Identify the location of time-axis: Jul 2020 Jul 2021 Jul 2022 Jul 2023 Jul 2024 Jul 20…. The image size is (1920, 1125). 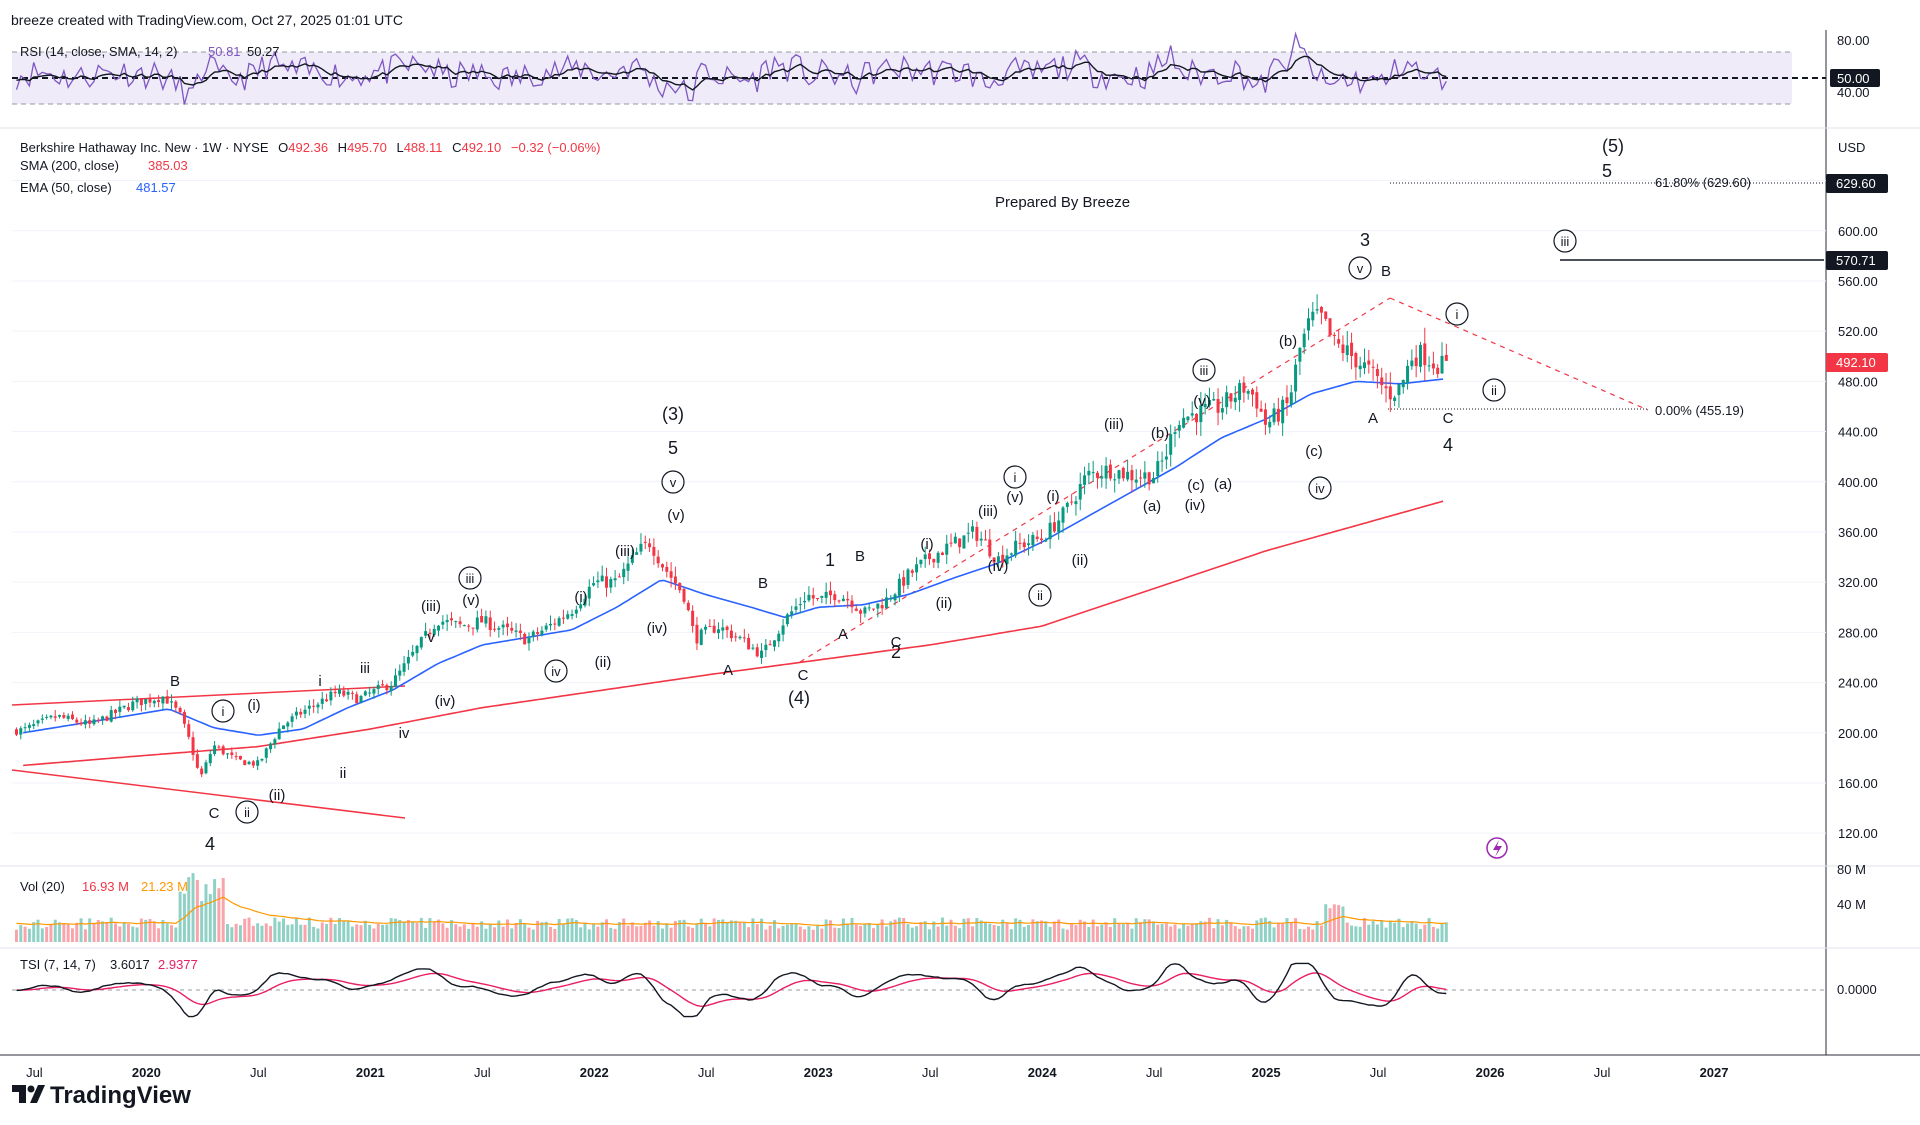
(877, 1072).